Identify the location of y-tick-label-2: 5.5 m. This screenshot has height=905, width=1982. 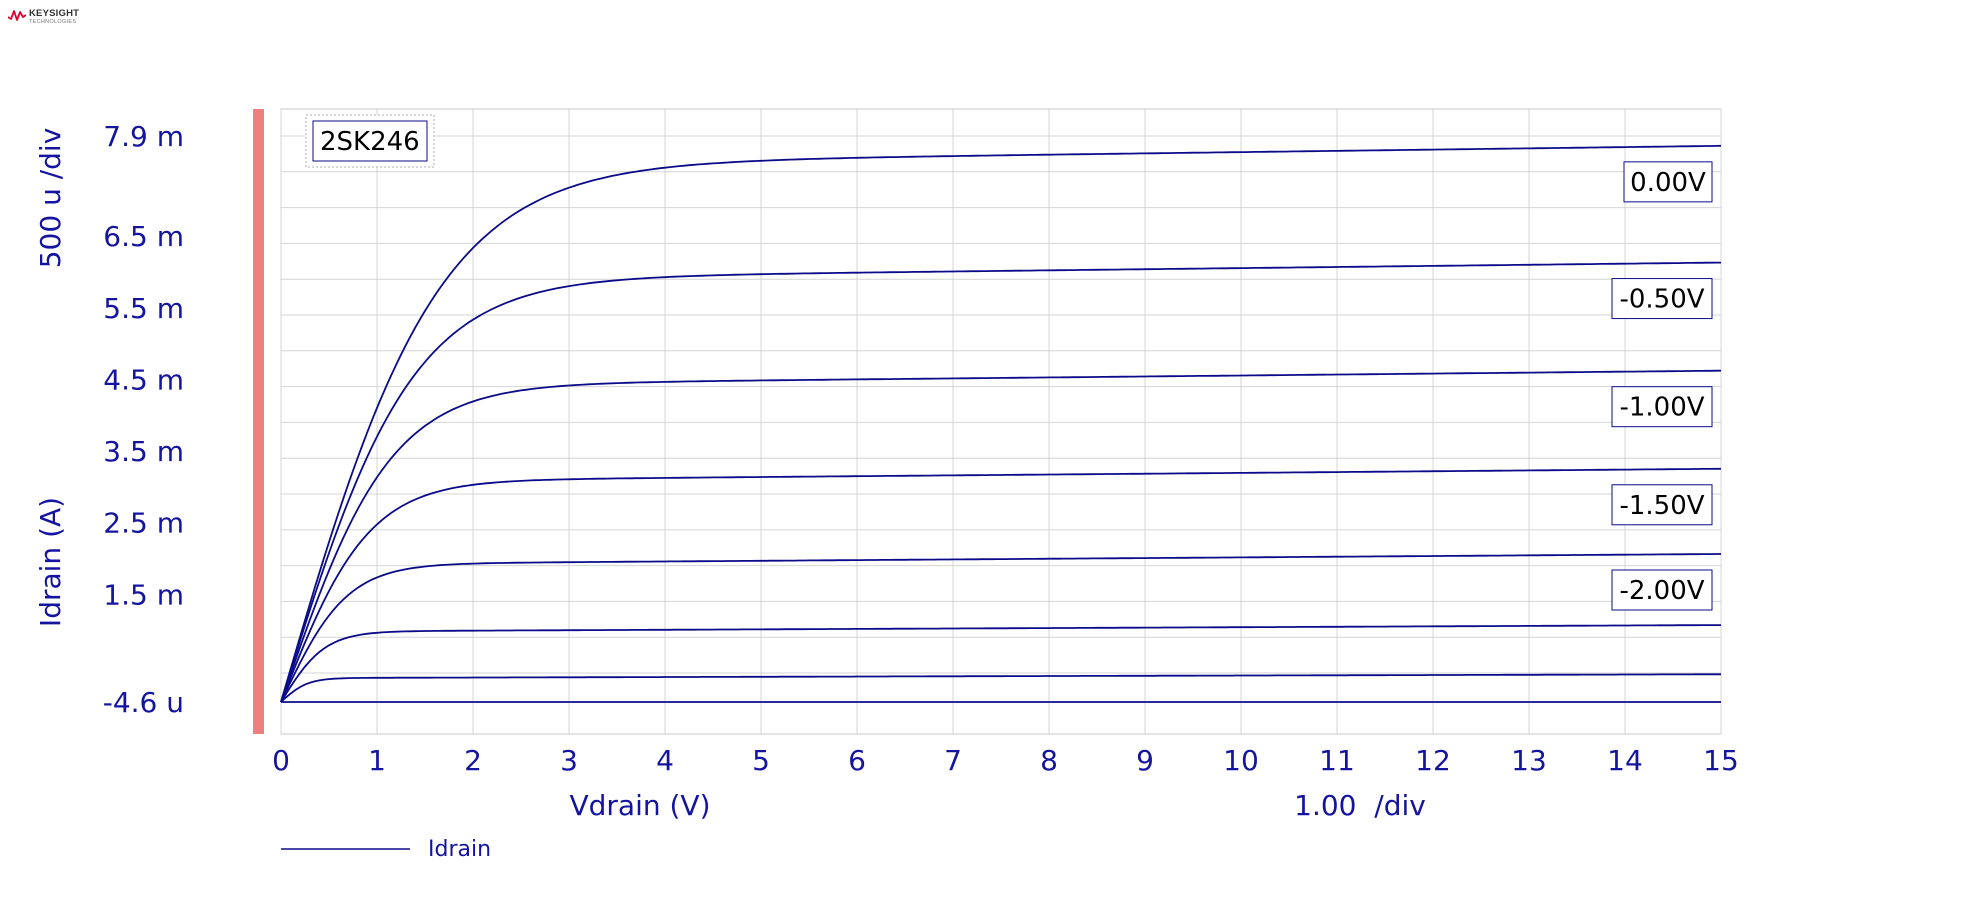
(143, 308).